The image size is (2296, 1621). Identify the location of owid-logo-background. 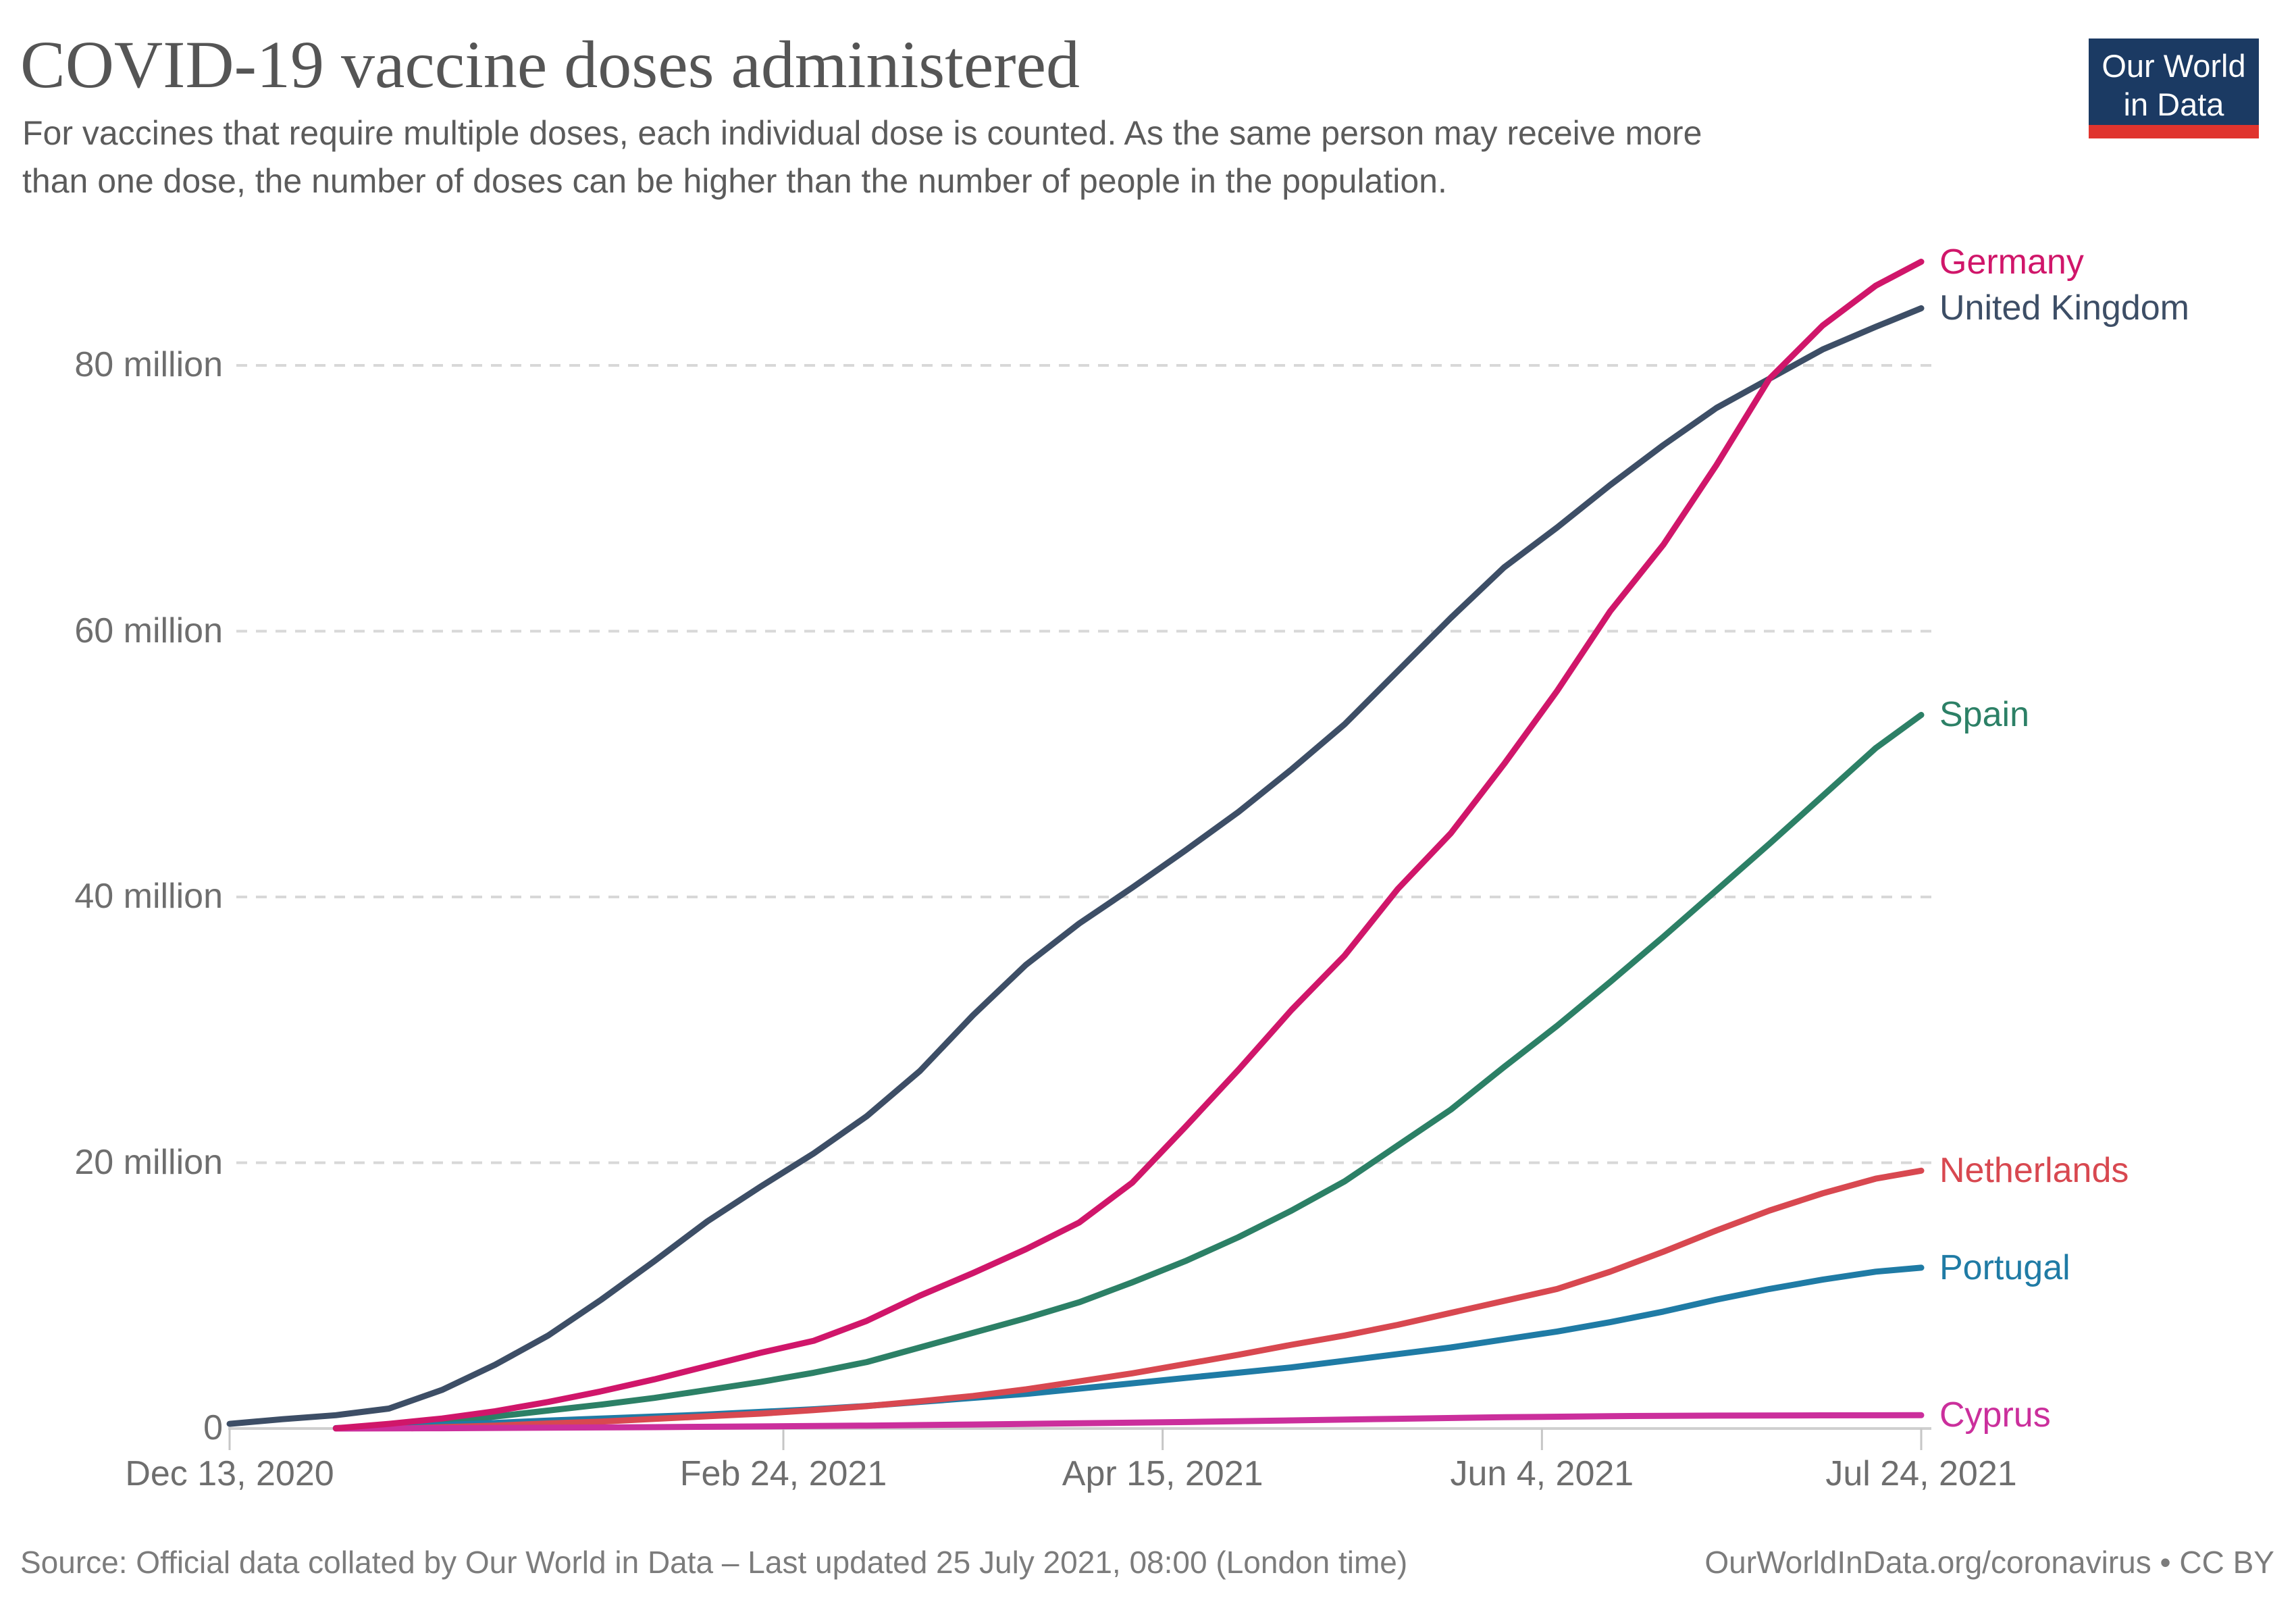
(2174, 88).